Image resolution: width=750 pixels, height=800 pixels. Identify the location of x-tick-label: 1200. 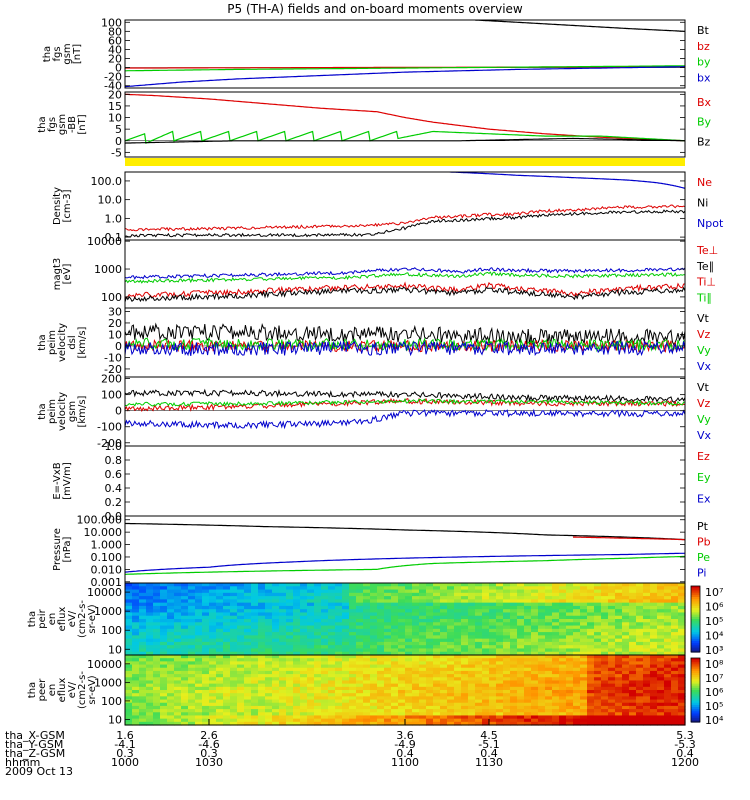
(685, 762).